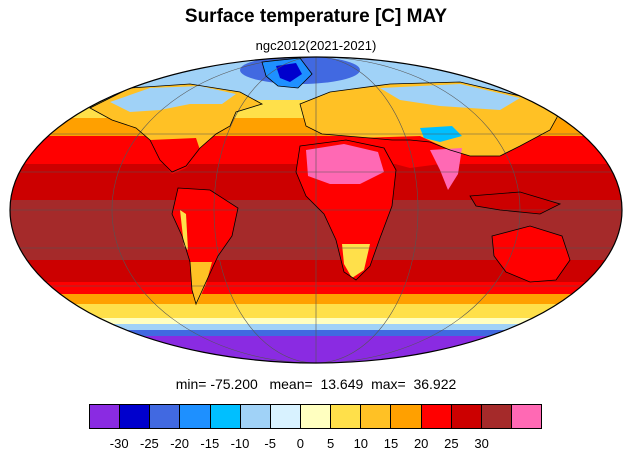  I want to click on south-america-land, so click(205, 246).